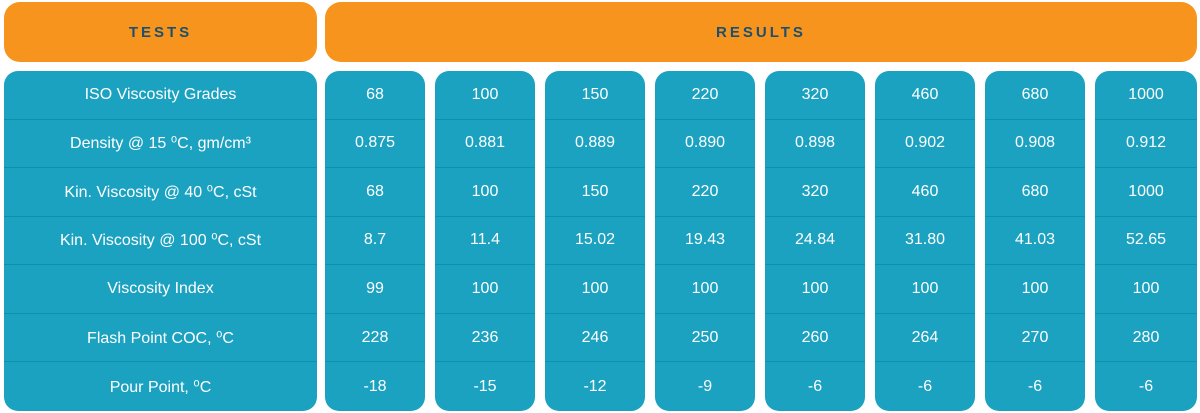  I want to click on value-cell: 228, so click(375, 338).